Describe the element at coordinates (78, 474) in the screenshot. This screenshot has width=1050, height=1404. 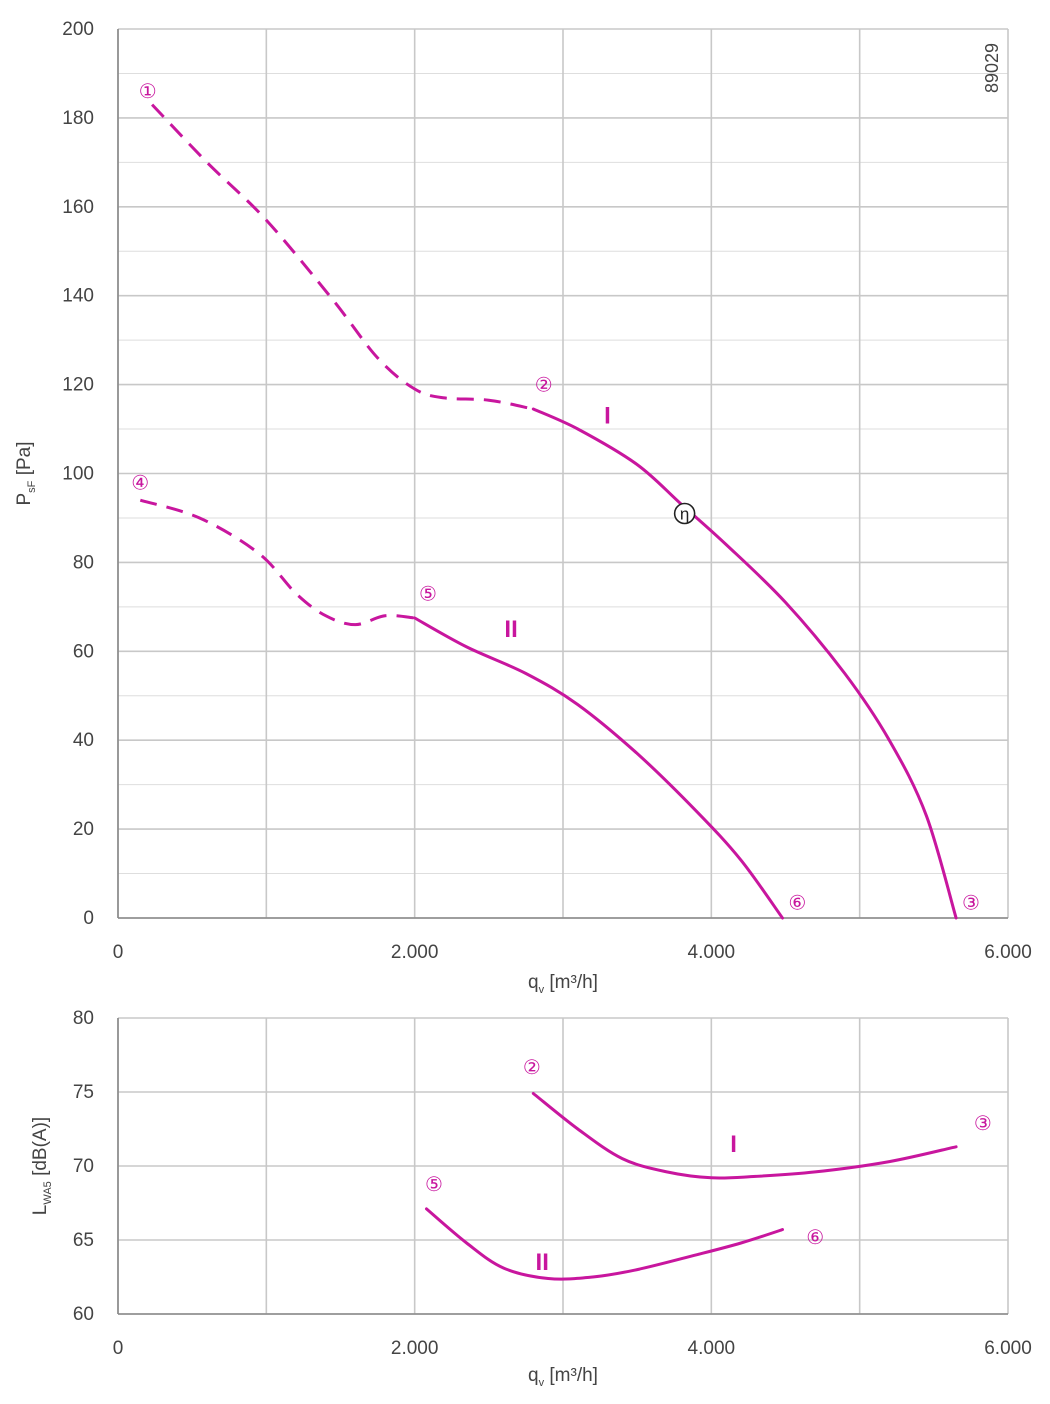
I see `y-tick-label: 100` at that location.